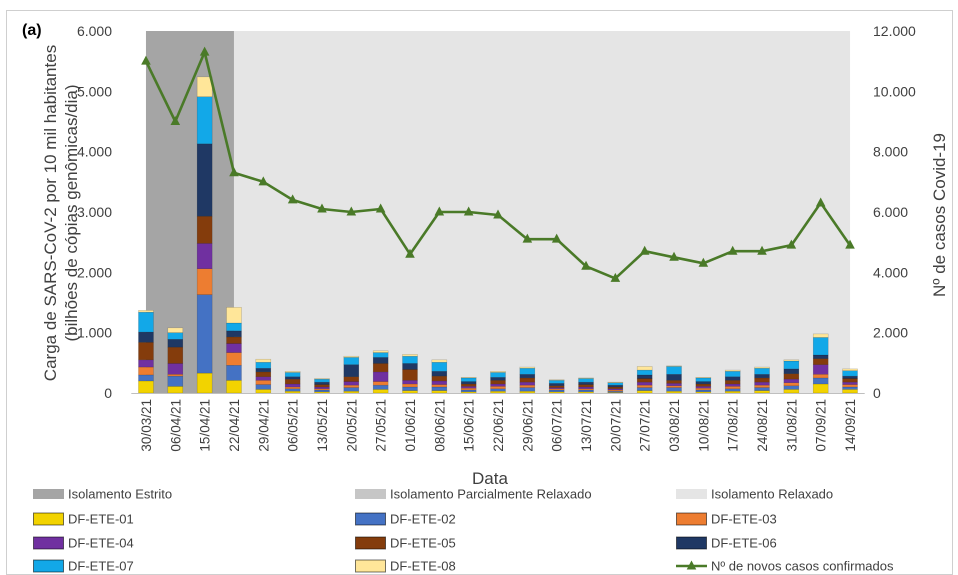 The width and height of the screenshot is (958, 575). I want to click on y-tick-label: 5.000, so click(94, 91).